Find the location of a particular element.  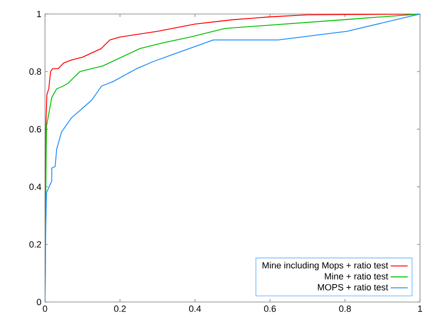

y-tick-label: 1 is located at coordinates (39, 14).